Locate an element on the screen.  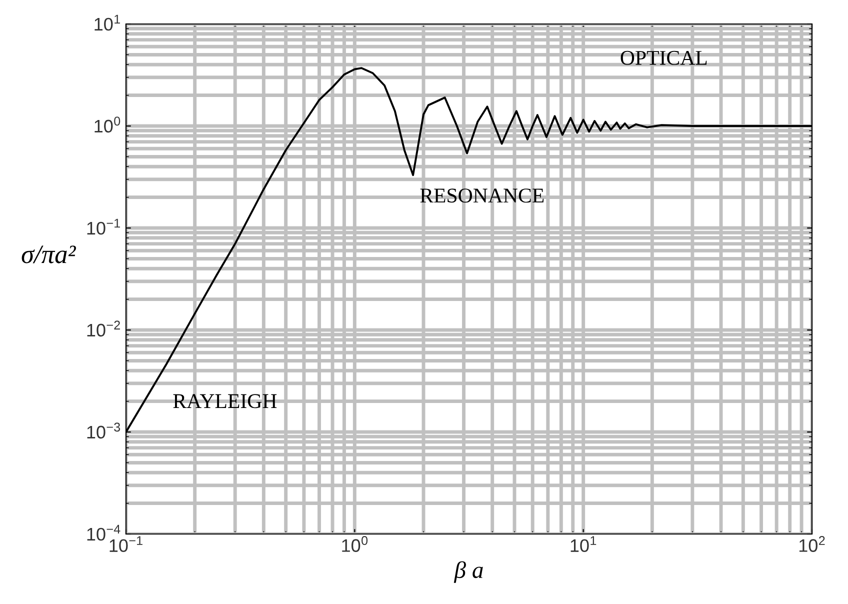
annotation: RAYLEIGH is located at coordinates (225, 401).